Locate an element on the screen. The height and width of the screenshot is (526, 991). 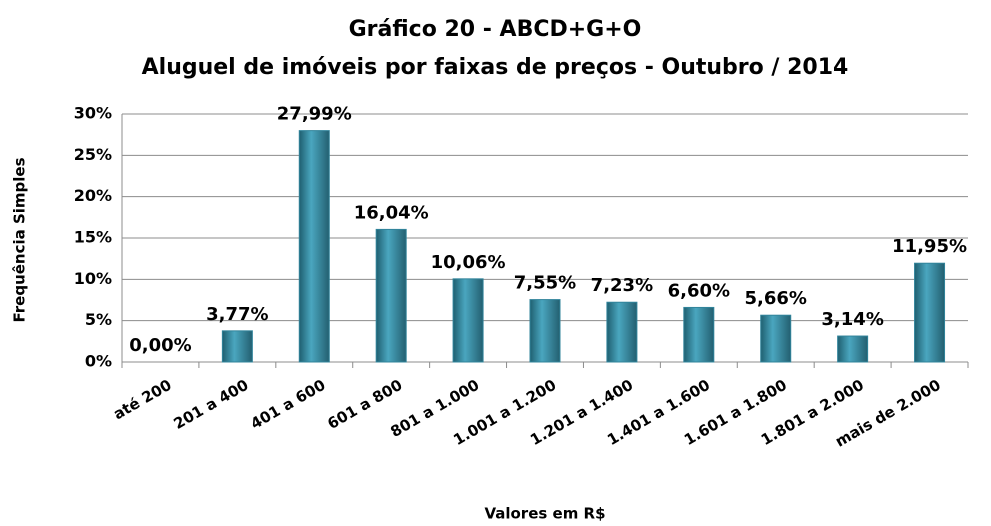
data-label: 7,23% is located at coordinates (622, 285).